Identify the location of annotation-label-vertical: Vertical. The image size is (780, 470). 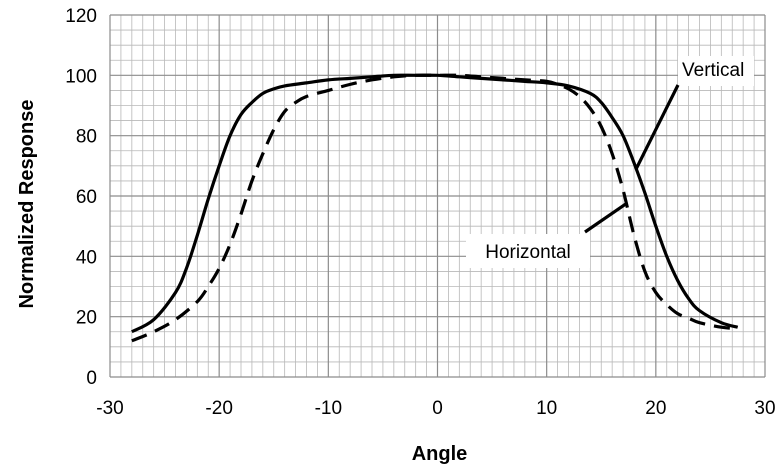
(713, 70).